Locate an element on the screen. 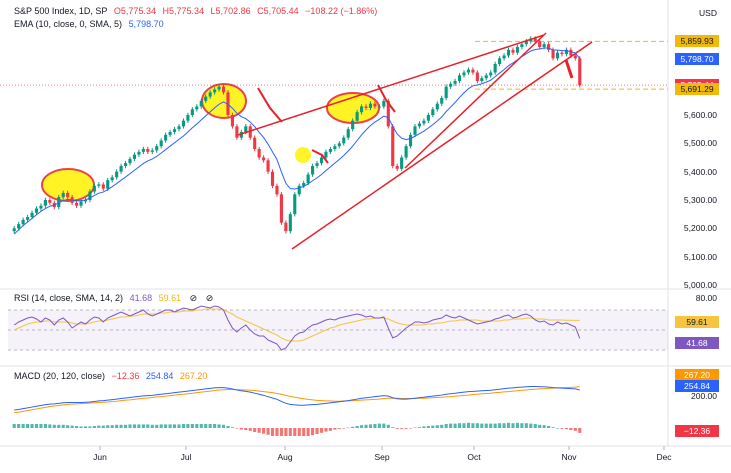 The height and width of the screenshot is (473, 731). price-tick-label: 5,500.00 is located at coordinates (700, 143).